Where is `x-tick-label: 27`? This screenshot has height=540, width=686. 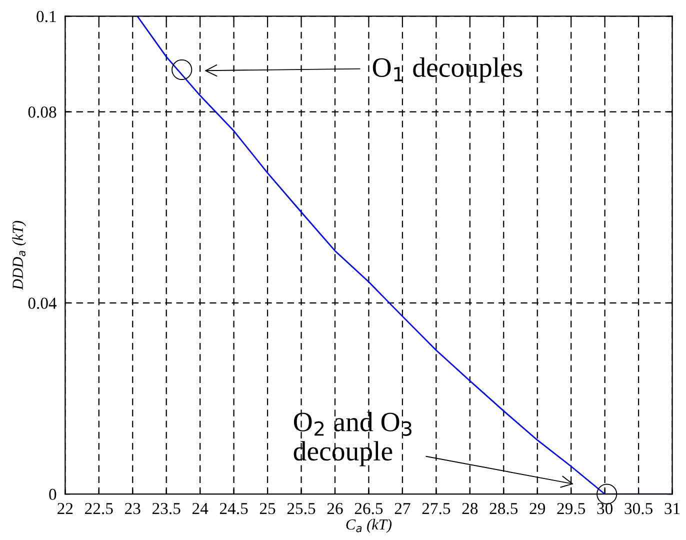 x-tick-label: 27 is located at coordinates (402, 508).